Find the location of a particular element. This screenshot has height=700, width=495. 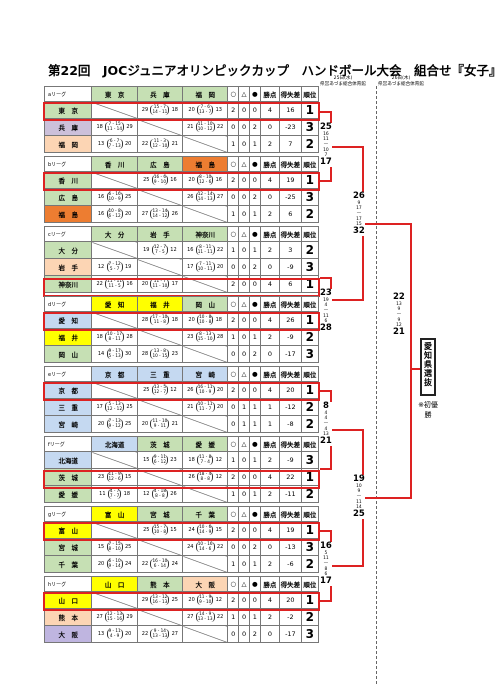

header-points: 勝点 is located at coordinates (270, 304).